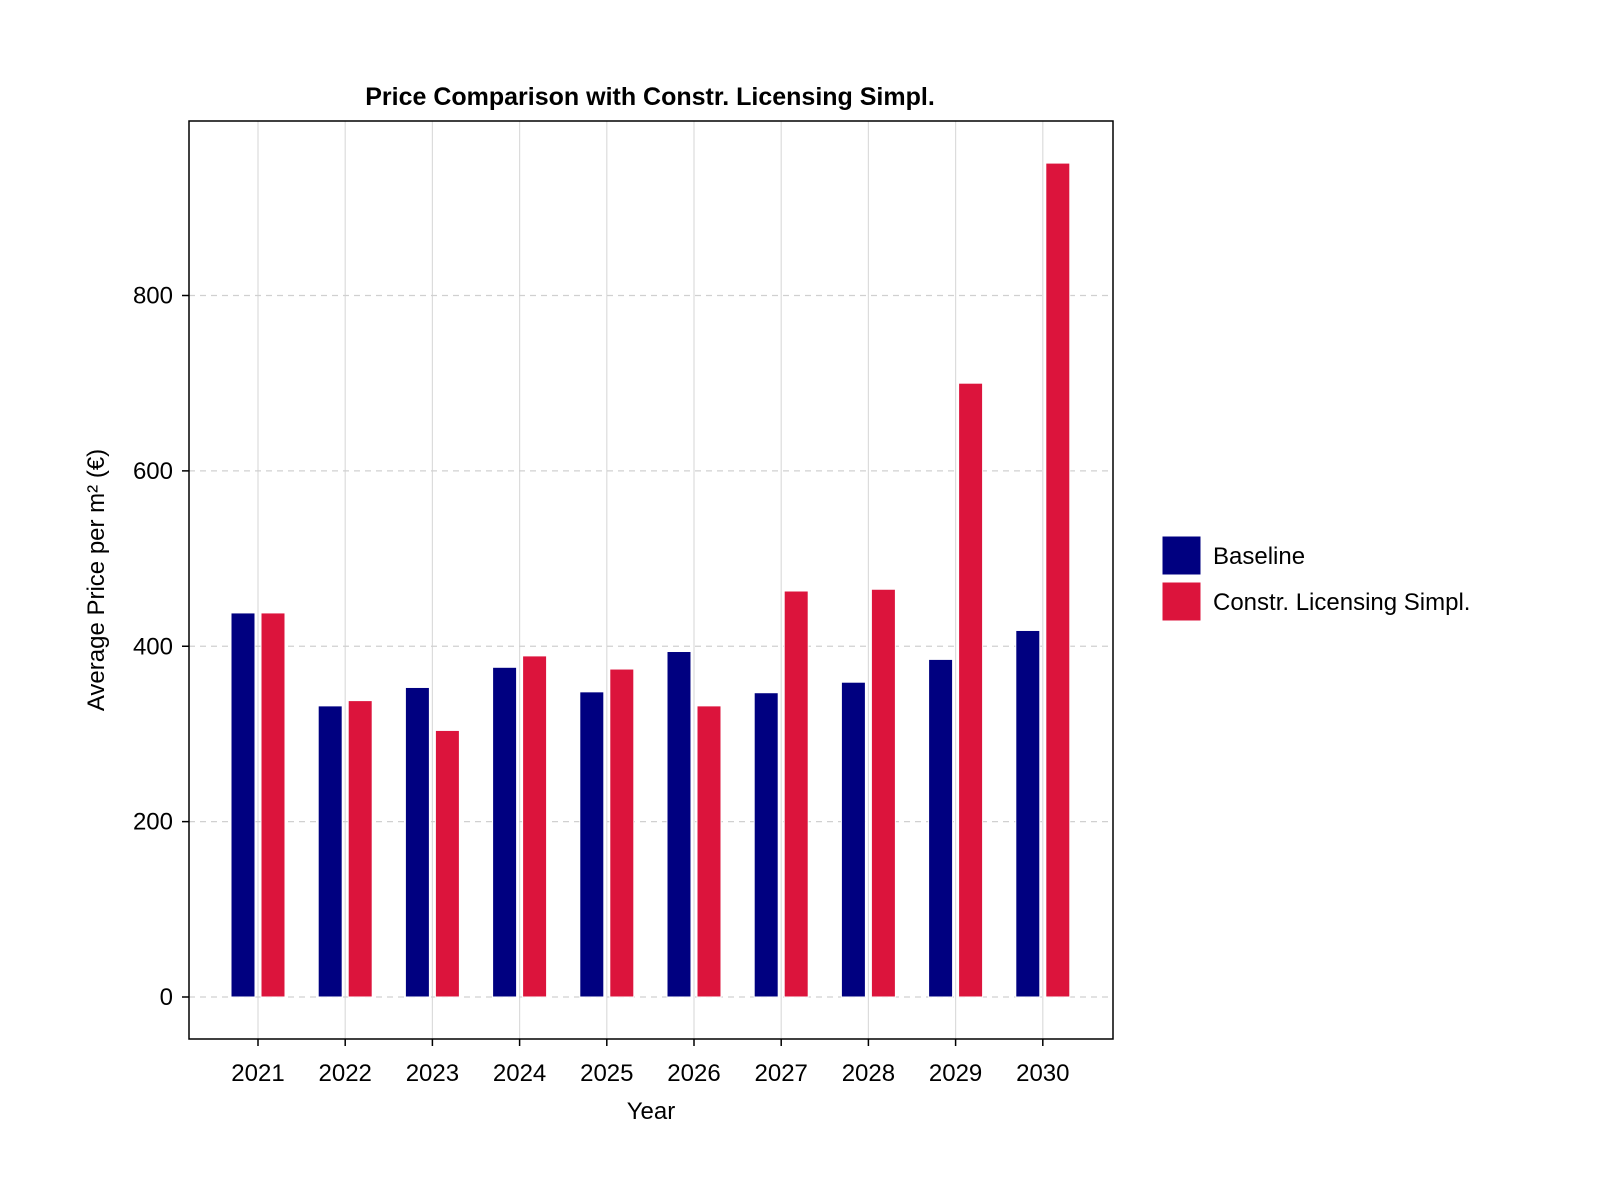 The image size is (1600, 1200). Describe the element at coordinates (955, 1073) in the screenshot. I see `x-tick-label: 2029` at that location.